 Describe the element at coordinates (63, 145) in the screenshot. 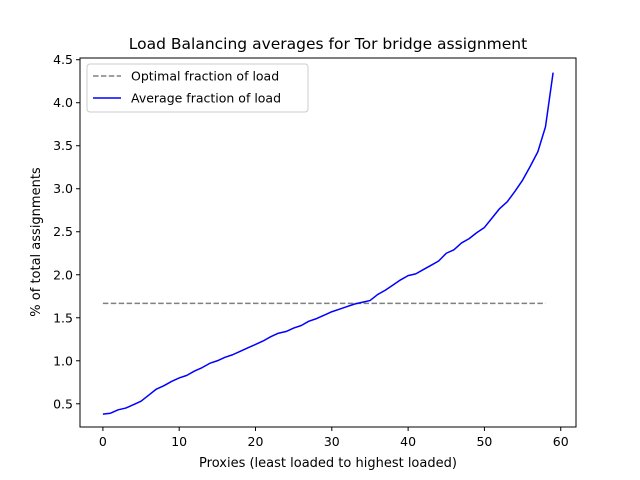

I see `y-tick-label: 3.5` at that location.